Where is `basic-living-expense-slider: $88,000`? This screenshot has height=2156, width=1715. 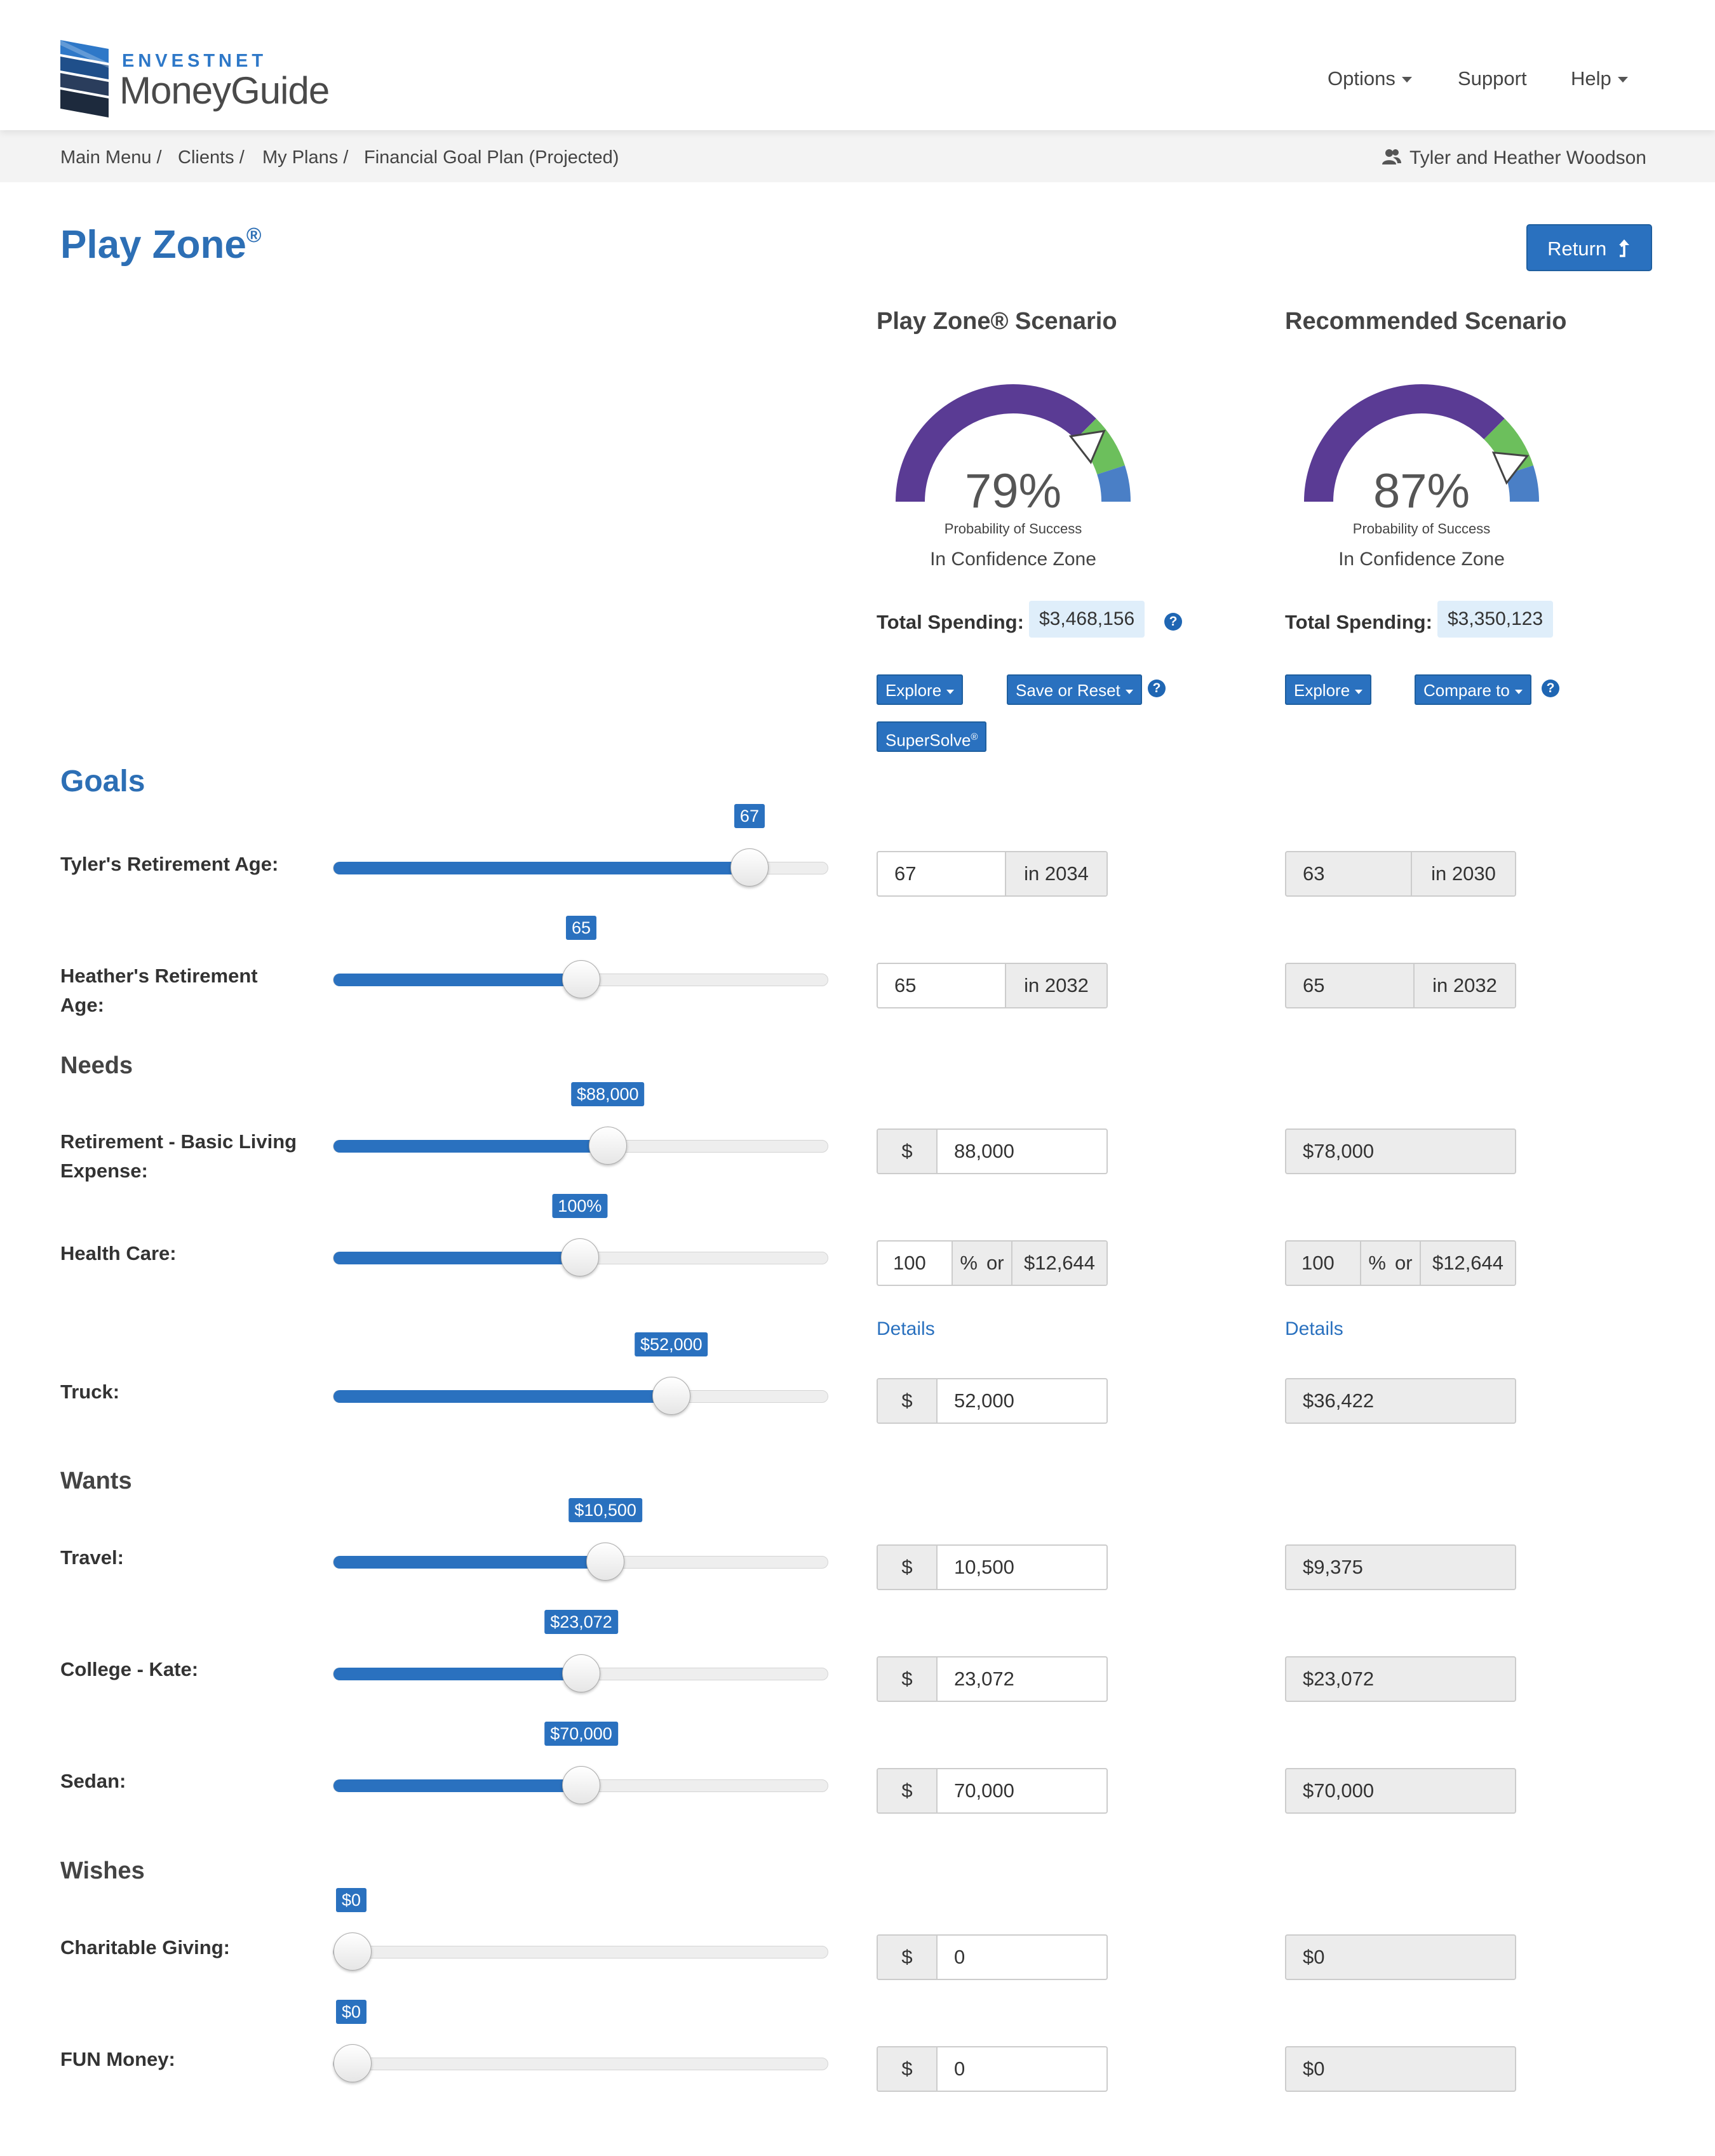 basic-living-expense-slider: $88,000 is located at coordinates (580, 1123).